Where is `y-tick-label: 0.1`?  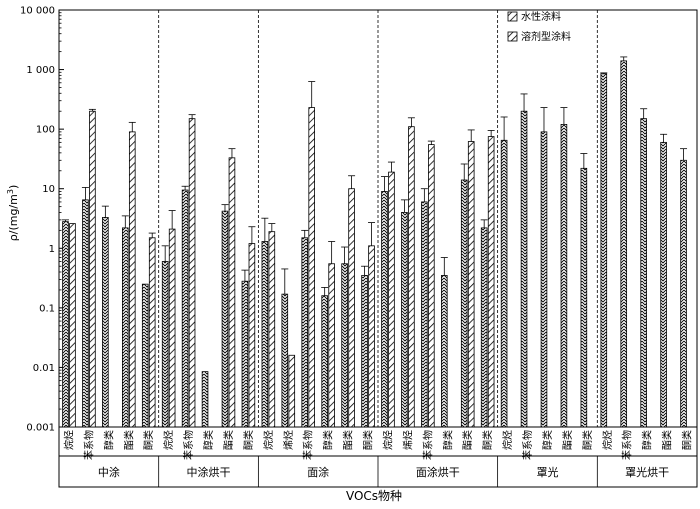
y-tick-label: 0.1 is located at coordinates (47, 308).